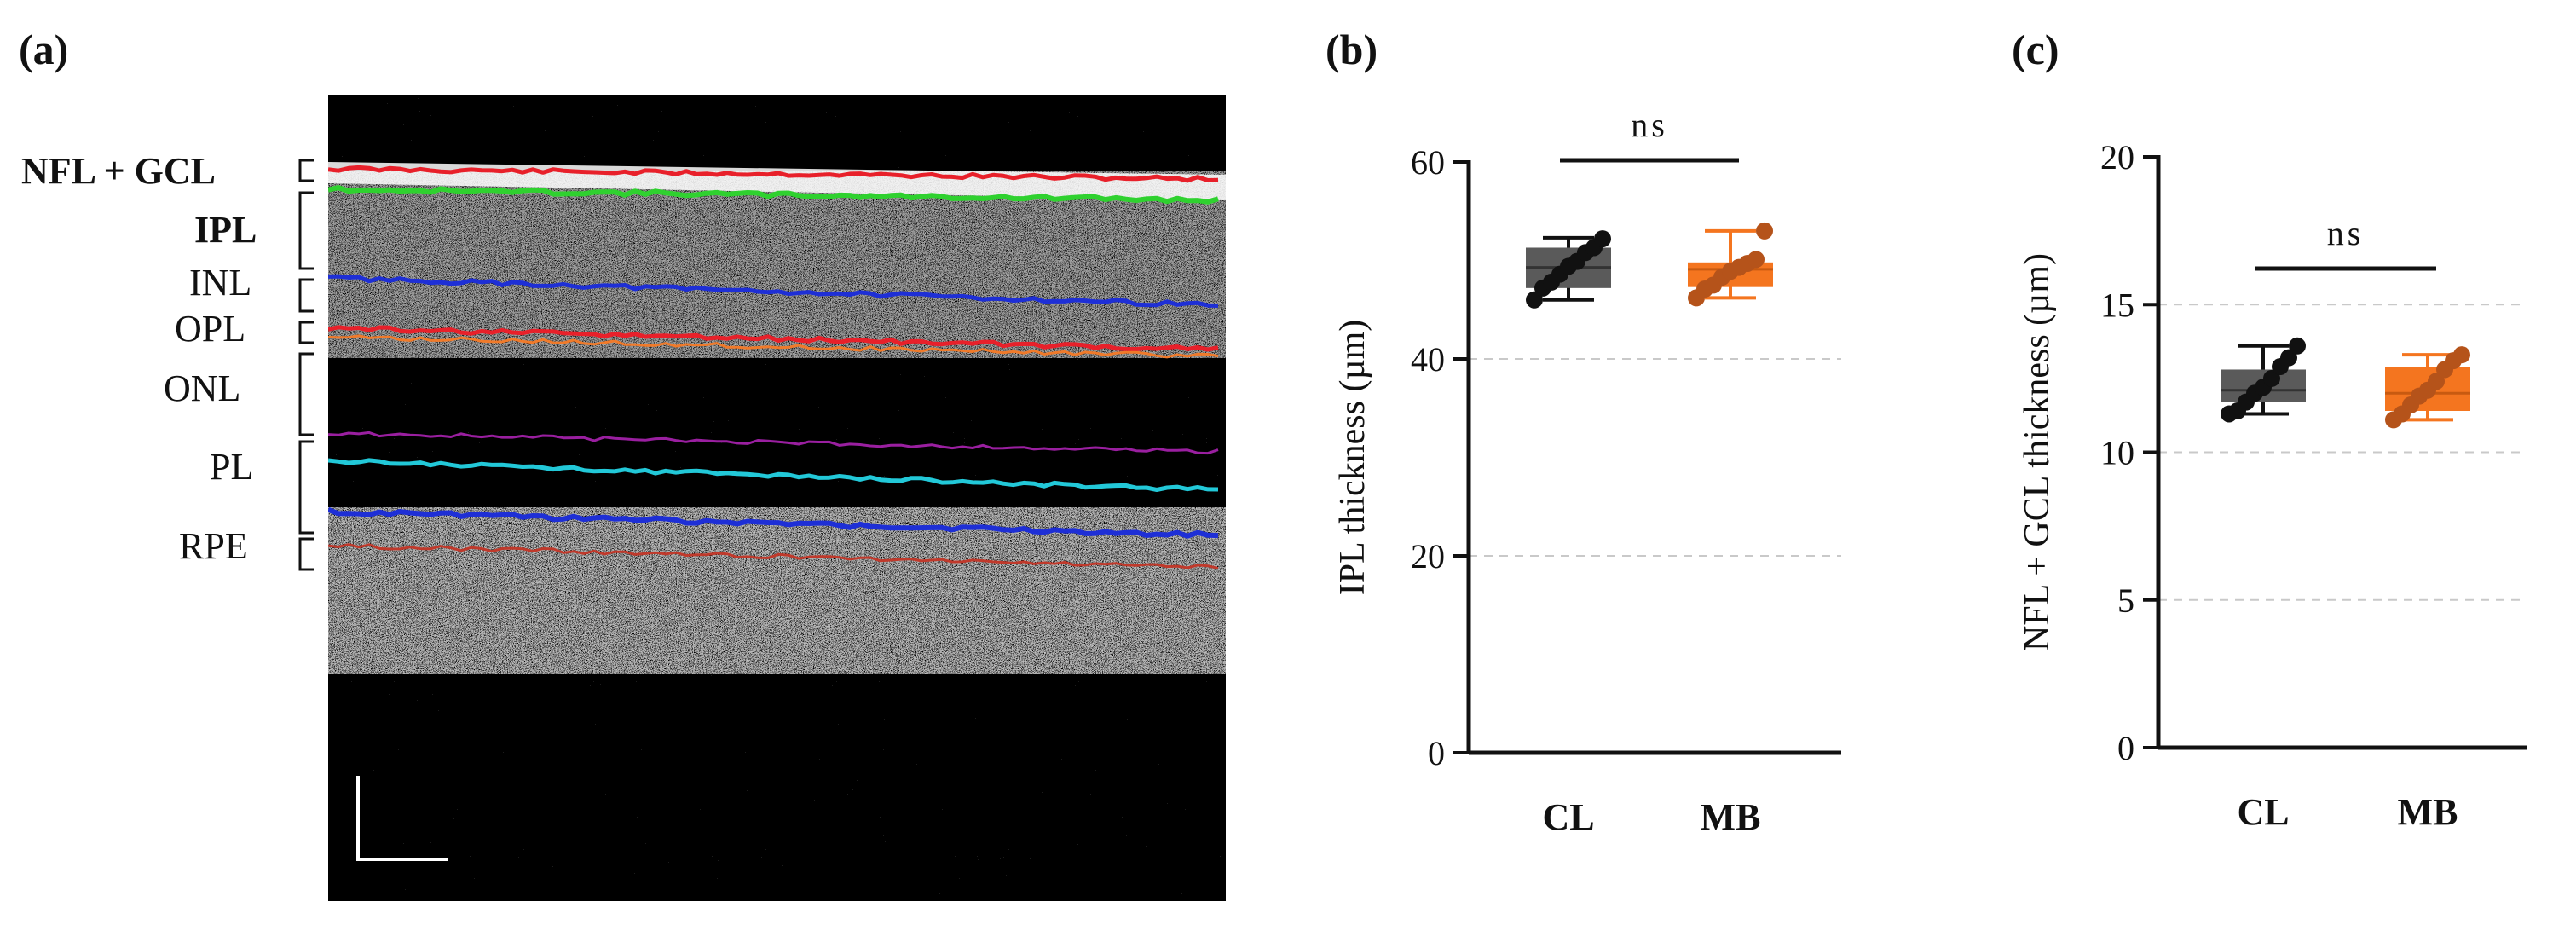  Describe the element at coordinates (118, 171) in the screenshot. I see `layer-label-nfl-gcl: NFL + GCL` at that location.